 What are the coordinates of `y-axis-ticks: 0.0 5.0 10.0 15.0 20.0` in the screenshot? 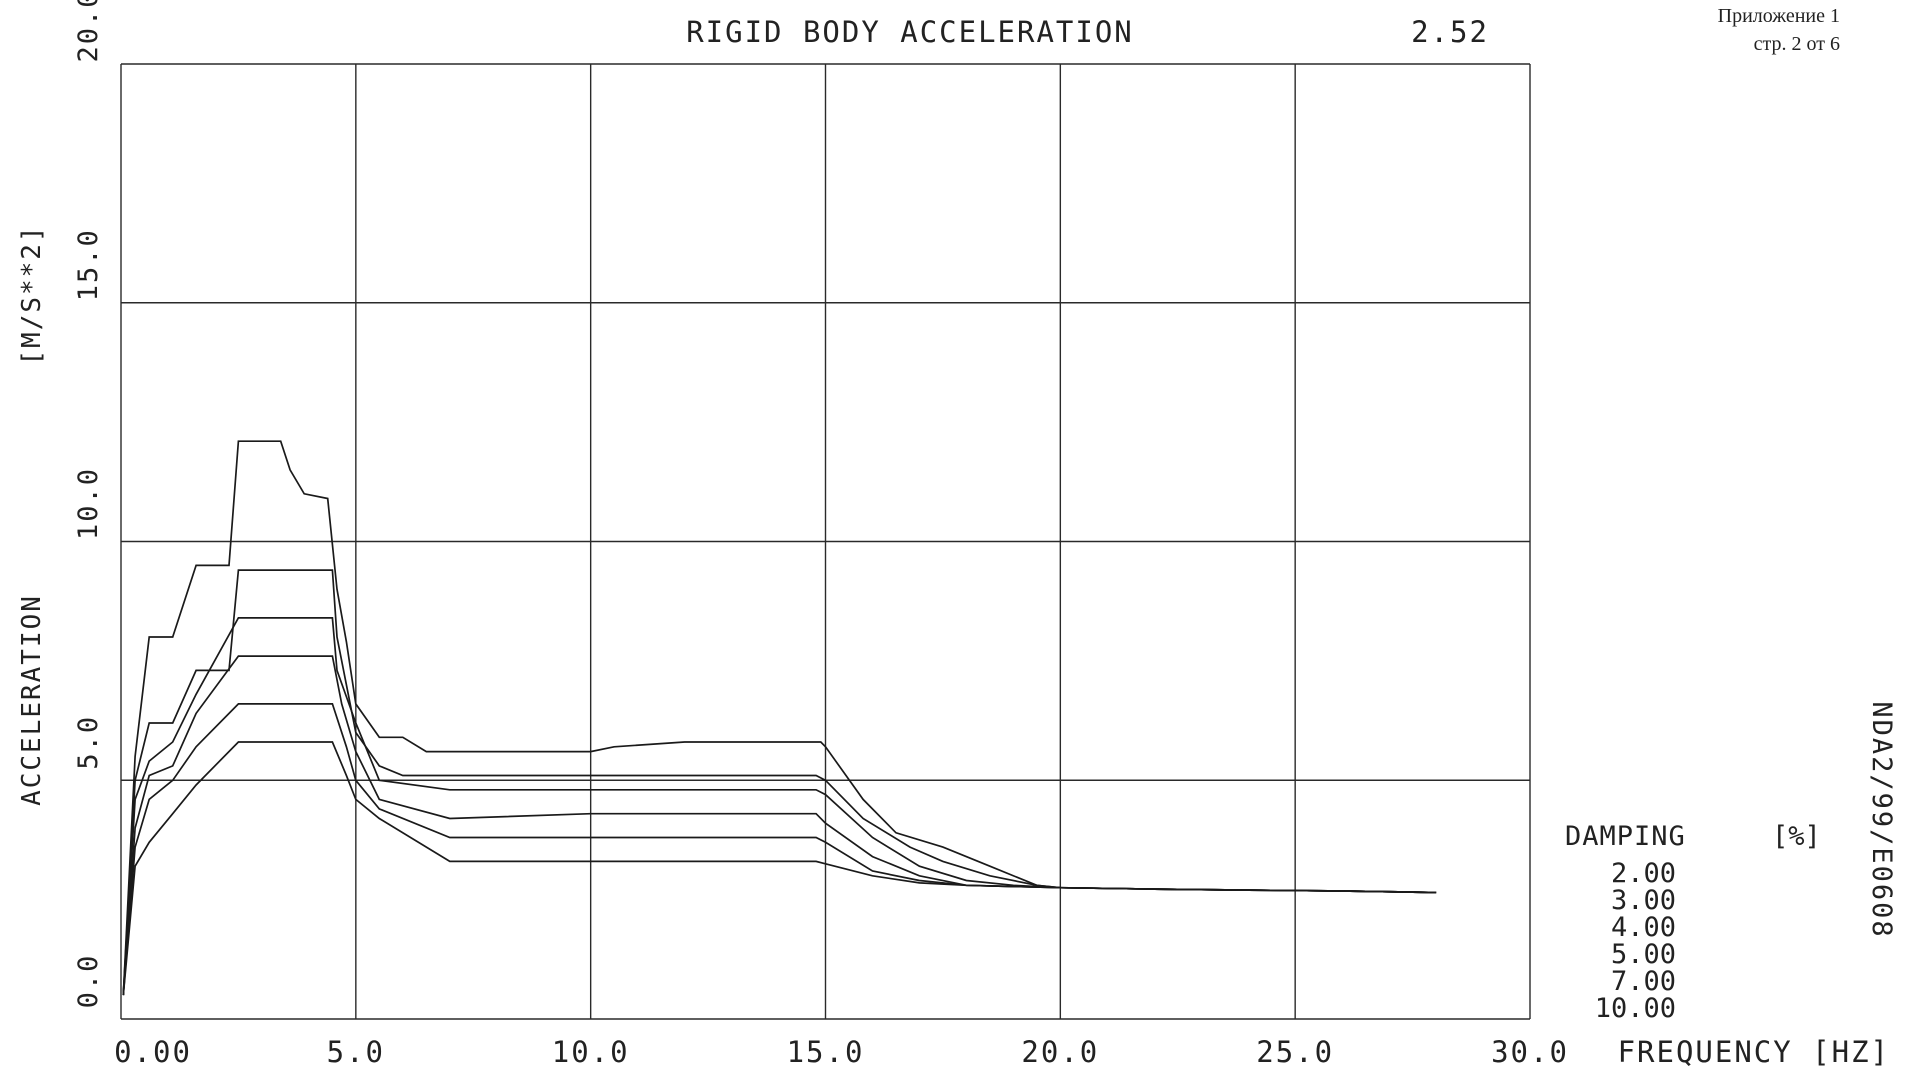 It's located at (88, 504).